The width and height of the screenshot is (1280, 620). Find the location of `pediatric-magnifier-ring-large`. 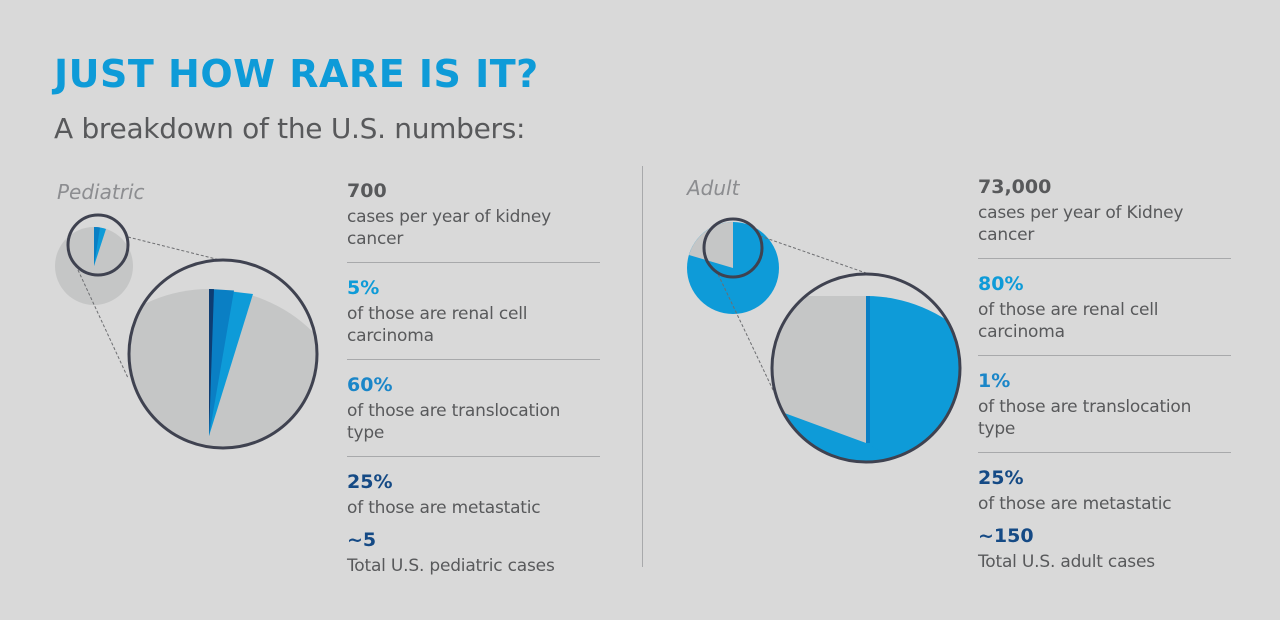

pediatric-magnifier-ring-large is located at coordinates (223, 354).